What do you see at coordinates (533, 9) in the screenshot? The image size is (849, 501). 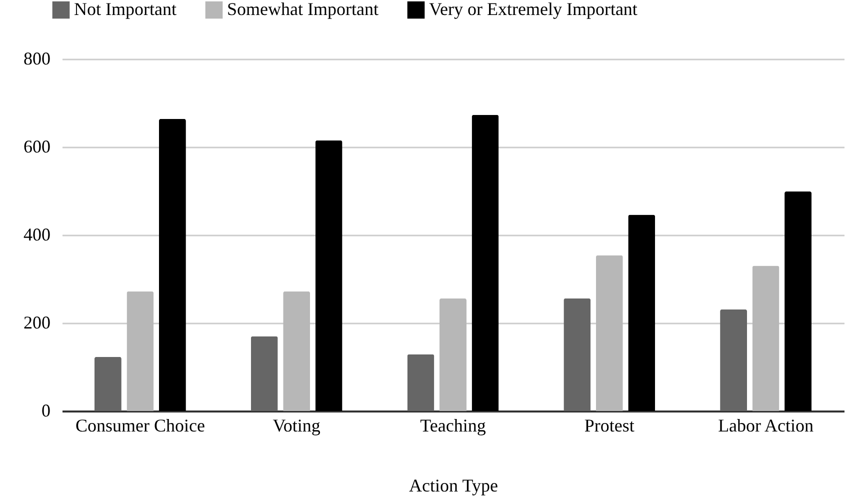 I see `legend-label: Very or Extremely Important` at bounding box center [533, 9].